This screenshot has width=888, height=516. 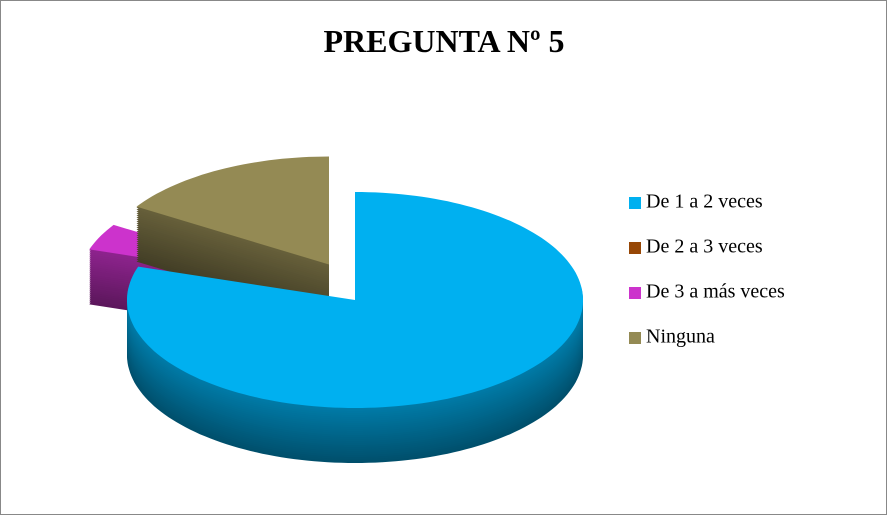 I want to click on legend-label: De 1 a 2 veces, so click(x=704, y=202).